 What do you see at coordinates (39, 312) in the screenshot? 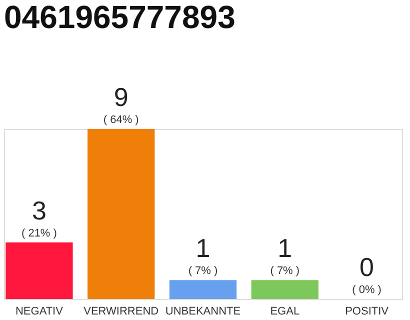
I see `x-tick-label: NEGATIV` at bounding box center [39, 312].